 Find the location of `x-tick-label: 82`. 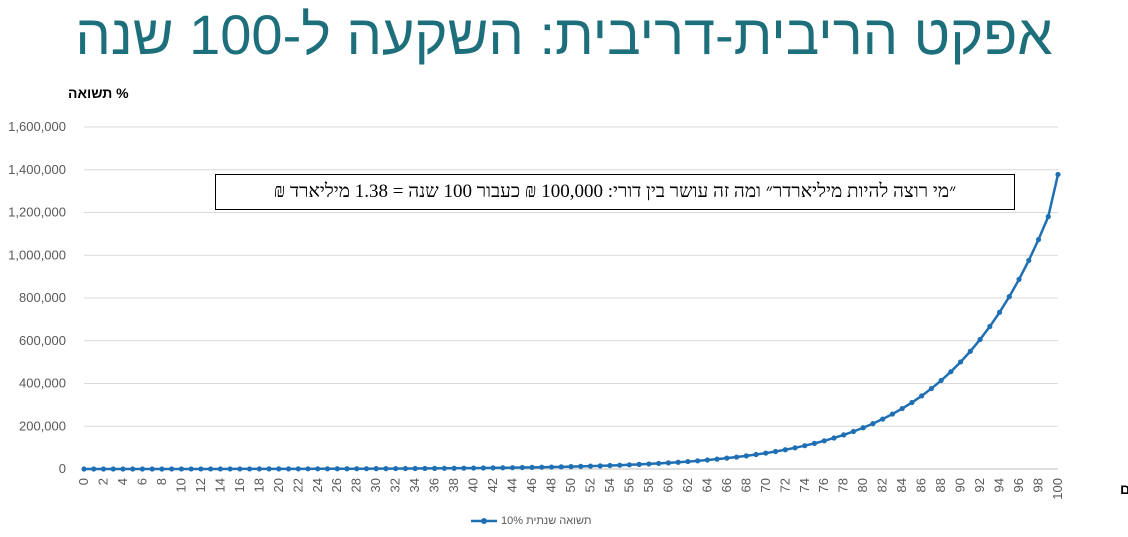

x-tick-label: 82 is located at coordinates (882, 485).